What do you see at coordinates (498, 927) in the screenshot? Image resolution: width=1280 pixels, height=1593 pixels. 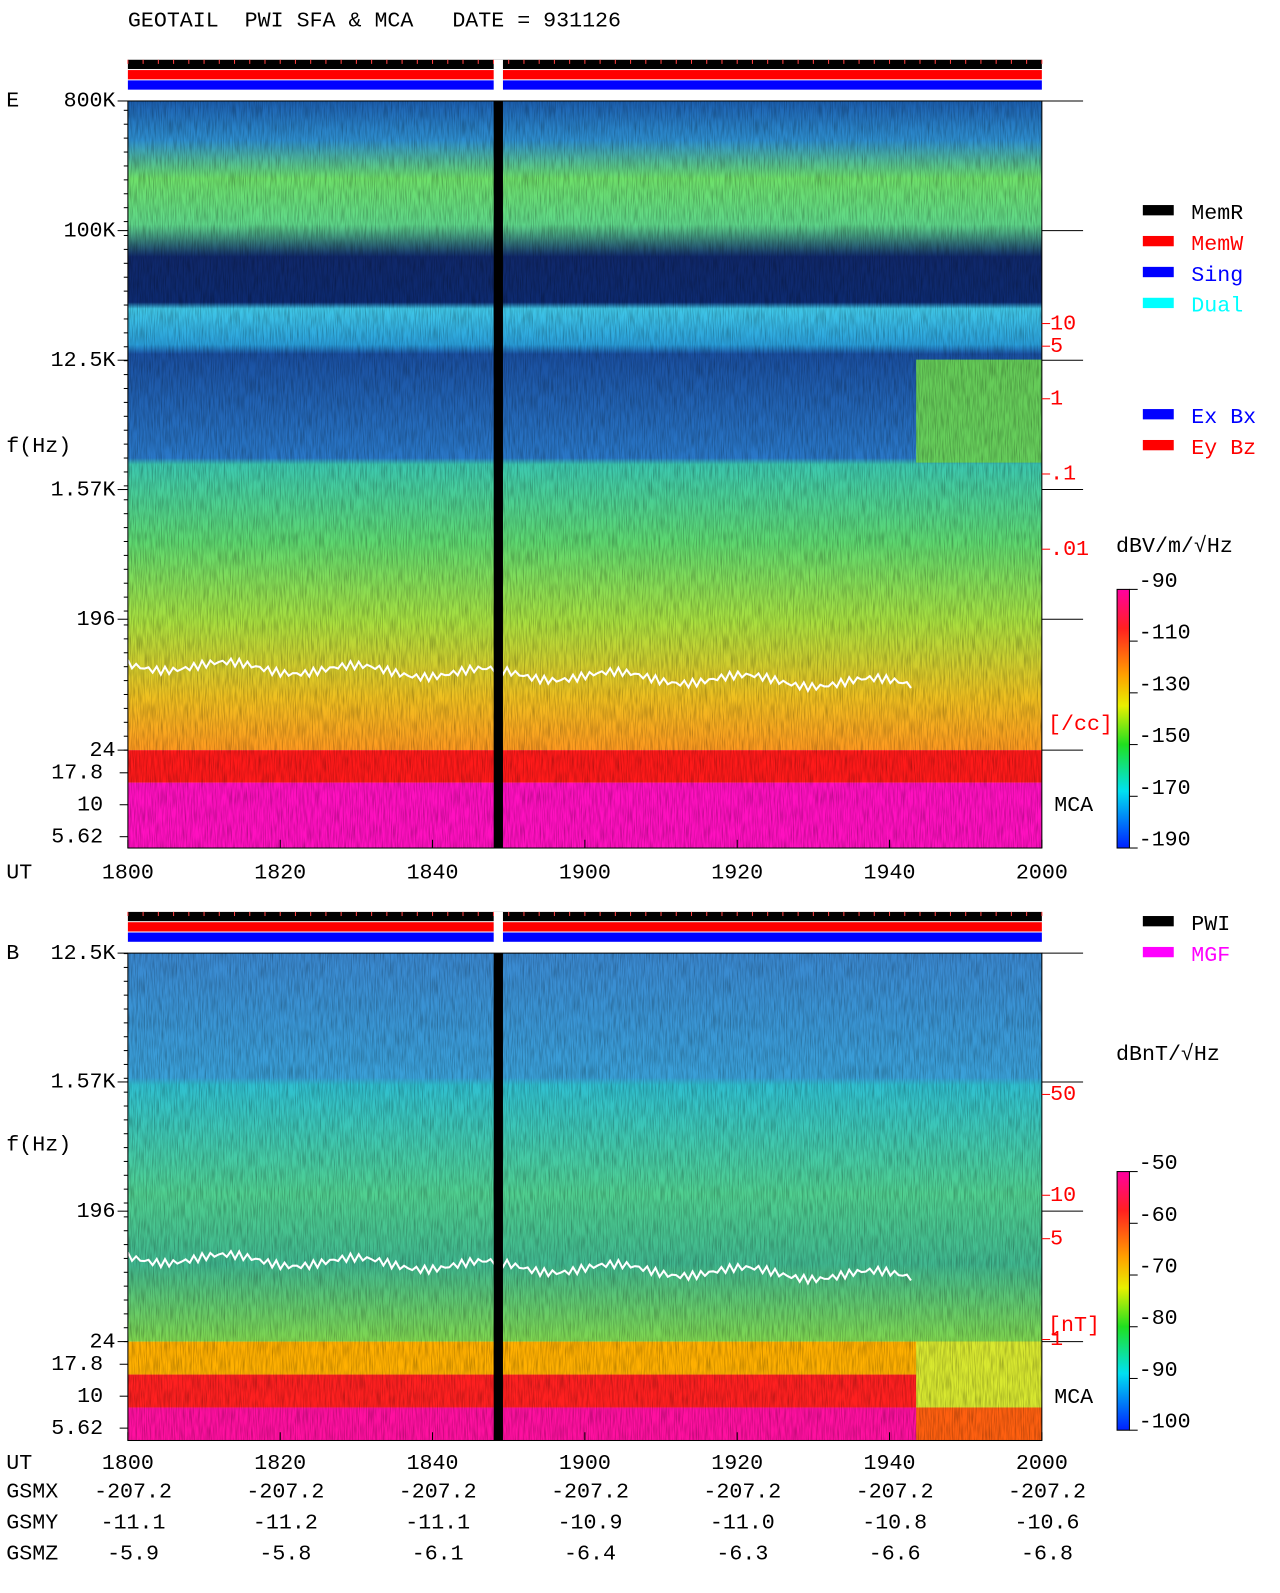 I see `status-gap` at bounding box center [498, 927].